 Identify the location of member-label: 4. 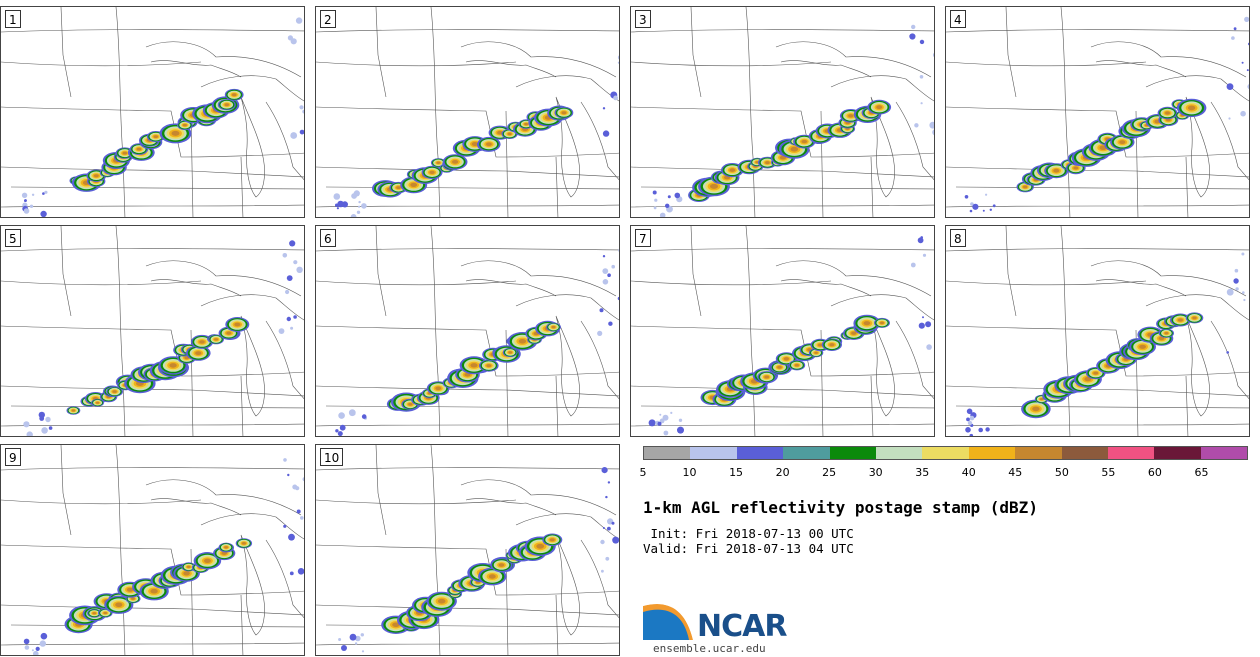
(958, 19).